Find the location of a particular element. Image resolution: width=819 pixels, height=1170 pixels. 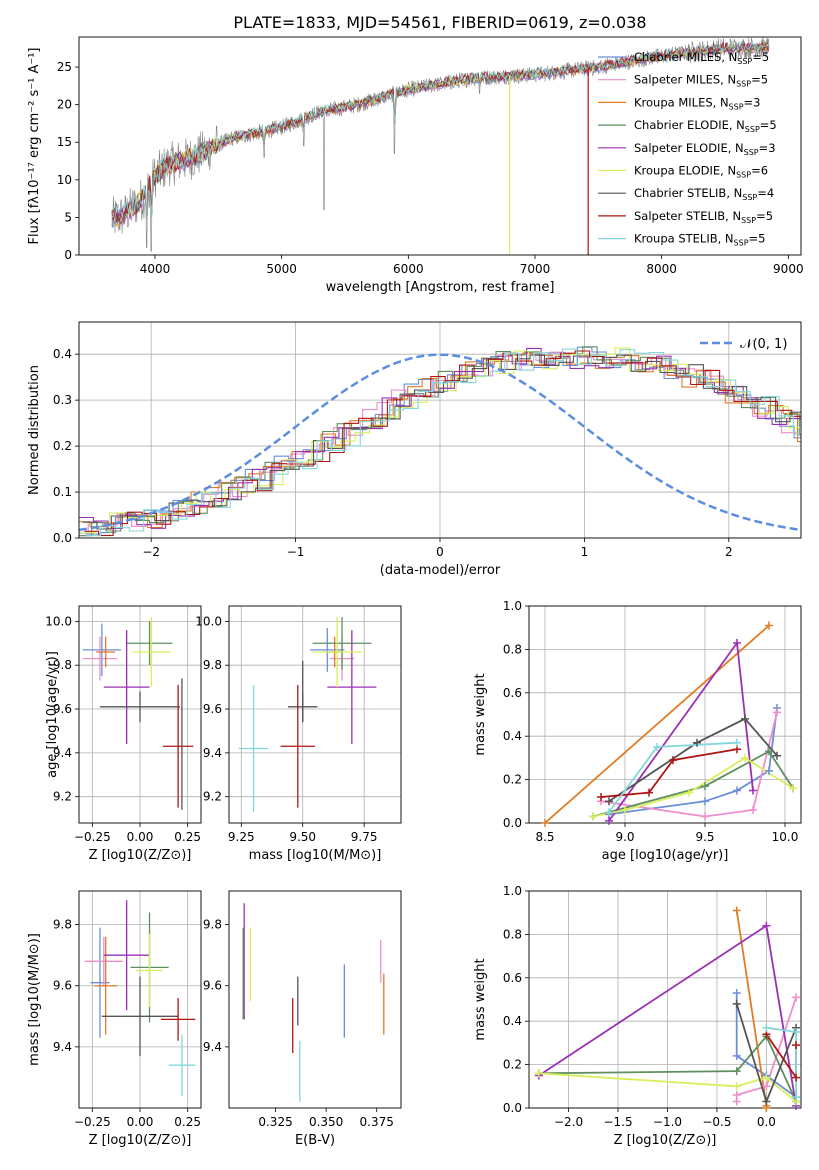

age-vs-mass-xtick-label: 9.50 is located at coordinates (302, 837).